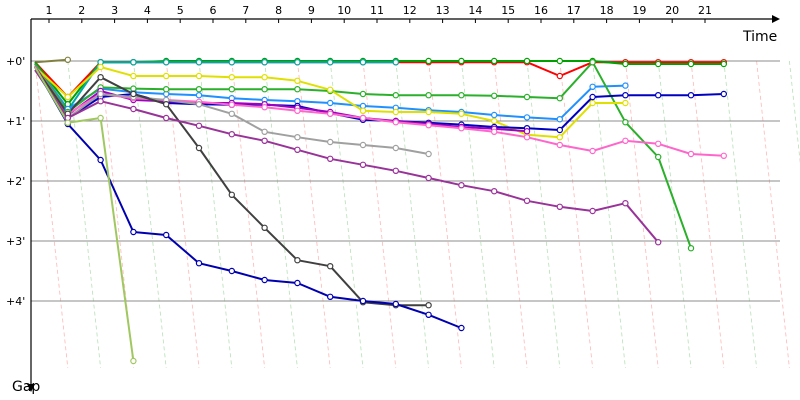  What do you see at coordinates (607, 10) in the screenshot?
I see `x-tick-label: 18` at bounding box center [607, 10].